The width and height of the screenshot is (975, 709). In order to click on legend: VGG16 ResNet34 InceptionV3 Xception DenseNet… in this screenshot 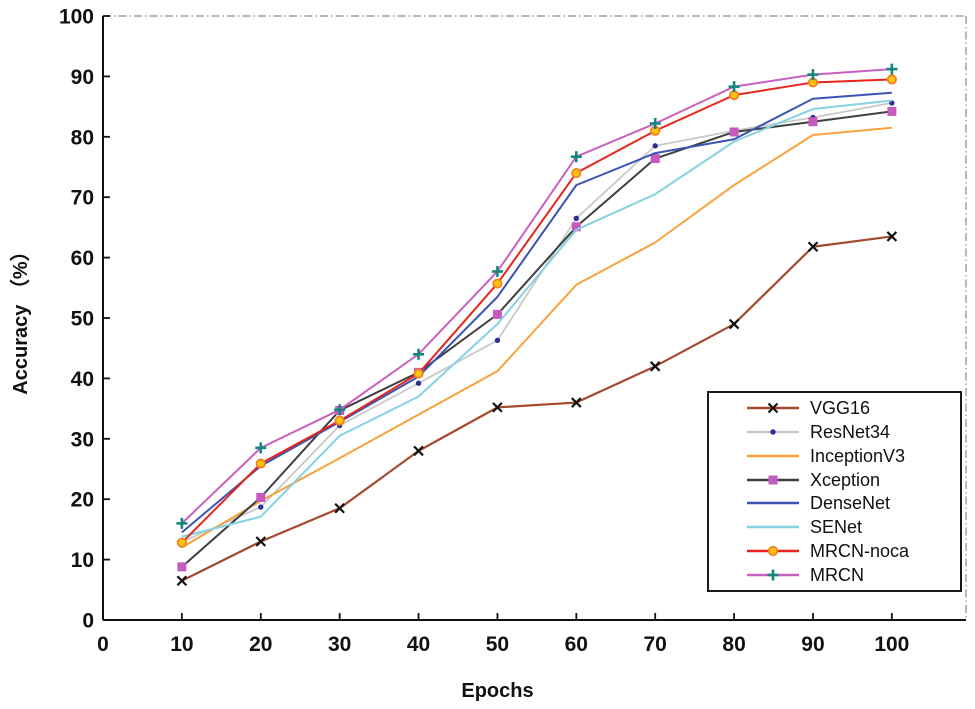, I will do `click(834, 491)`.